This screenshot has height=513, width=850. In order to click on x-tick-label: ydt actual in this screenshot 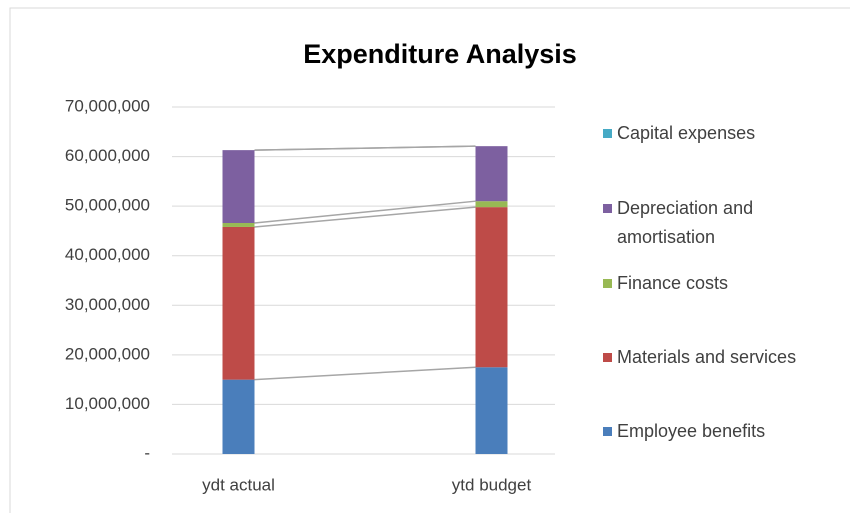, I will do `click(238, 484)`.